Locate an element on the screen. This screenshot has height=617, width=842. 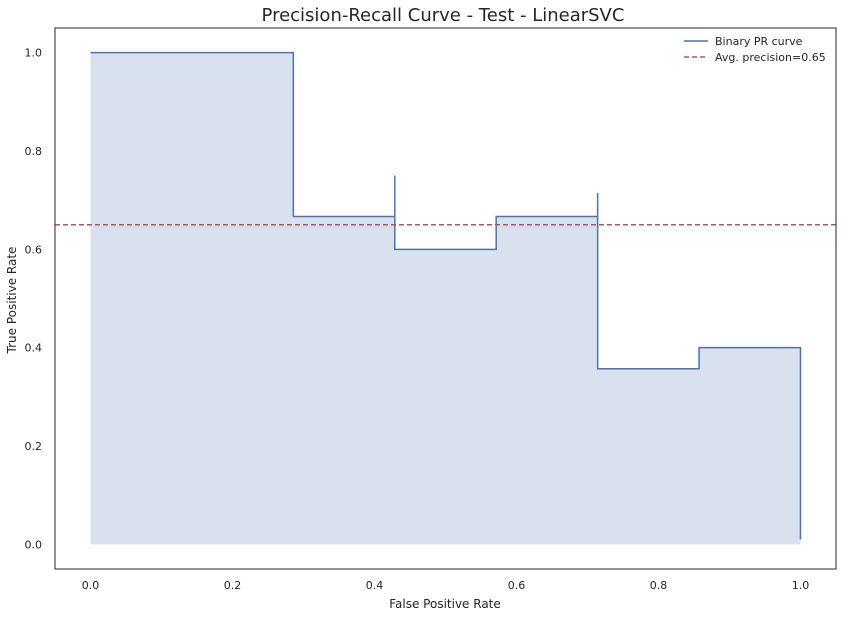
x-tick-label: 0.8 is located at coordinates (659, 585).